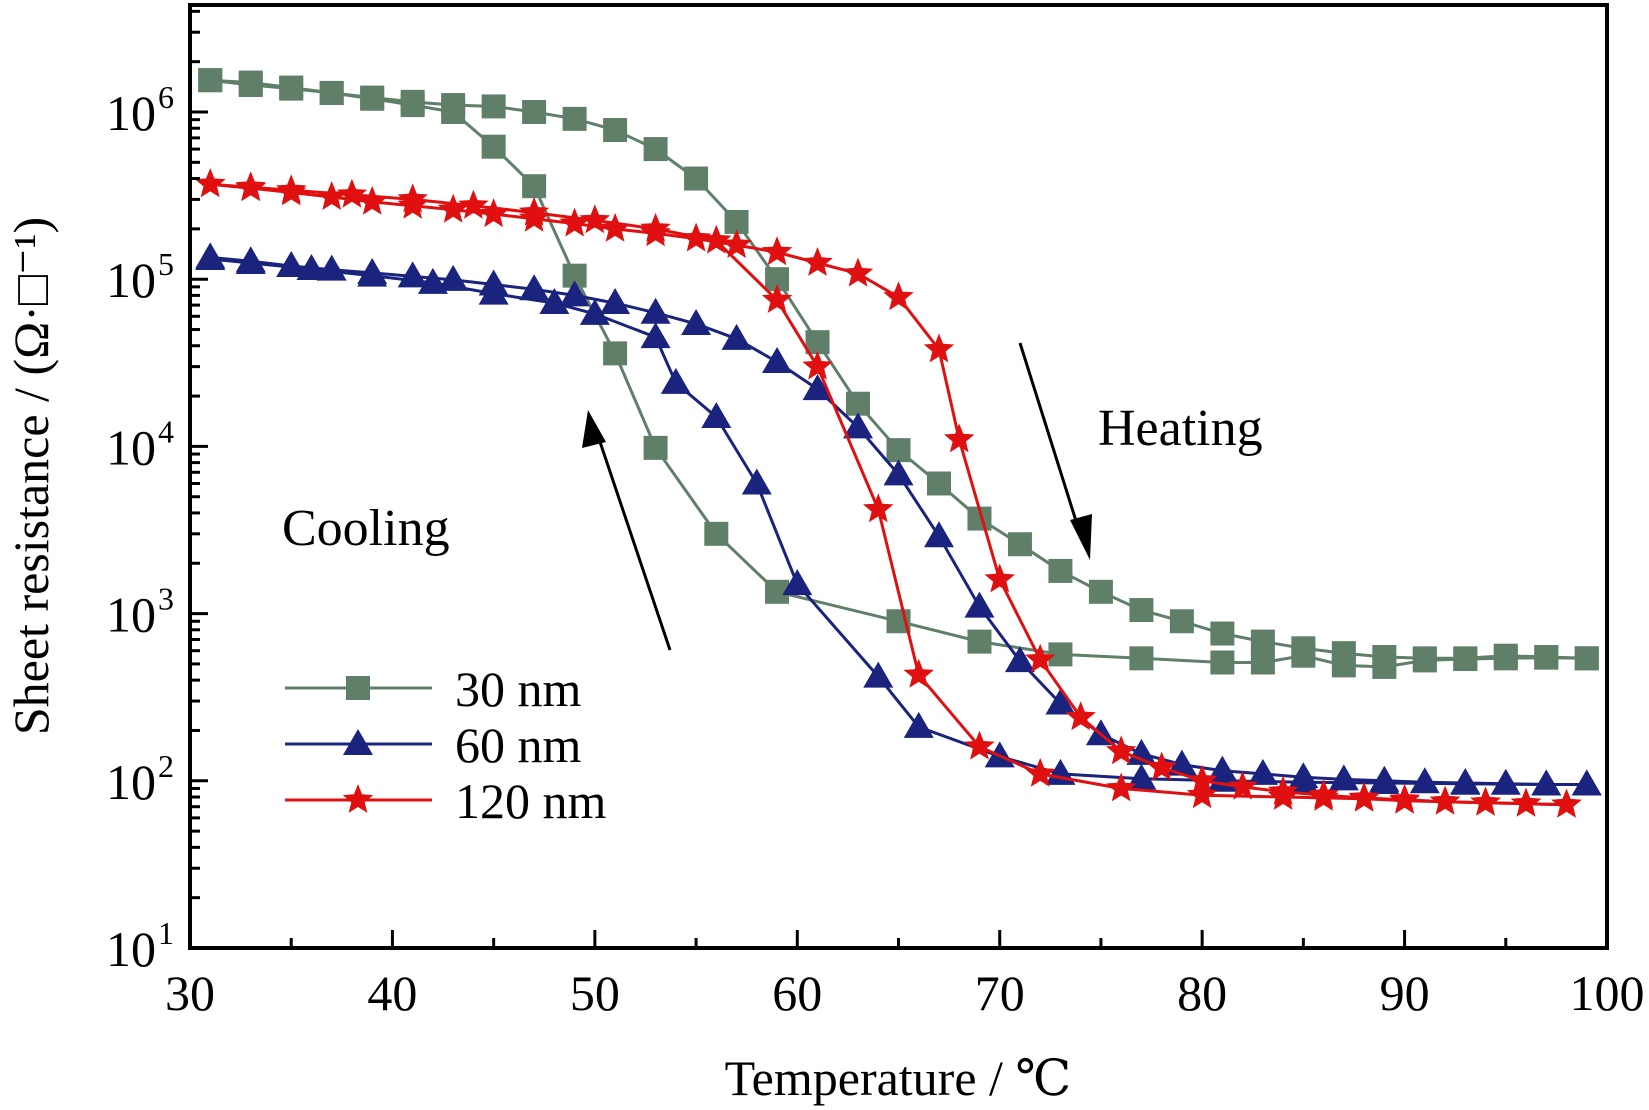 Image resolution: width=1649 pixels, height=1110 pixels. I want to click on legend-label: 30 nm, so click(518, 689).